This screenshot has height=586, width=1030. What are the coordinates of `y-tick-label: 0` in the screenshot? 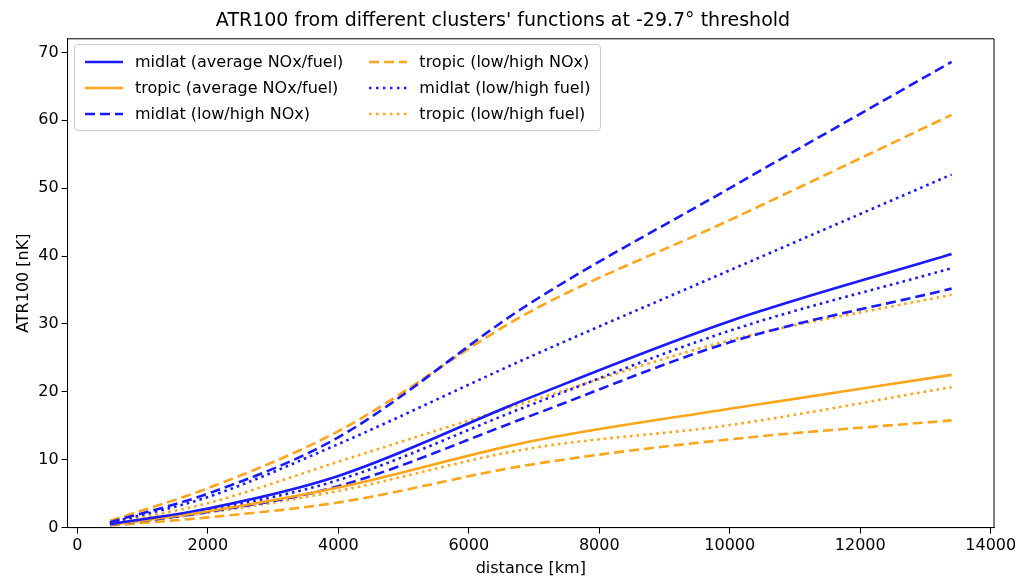 It's located at (53, 526).